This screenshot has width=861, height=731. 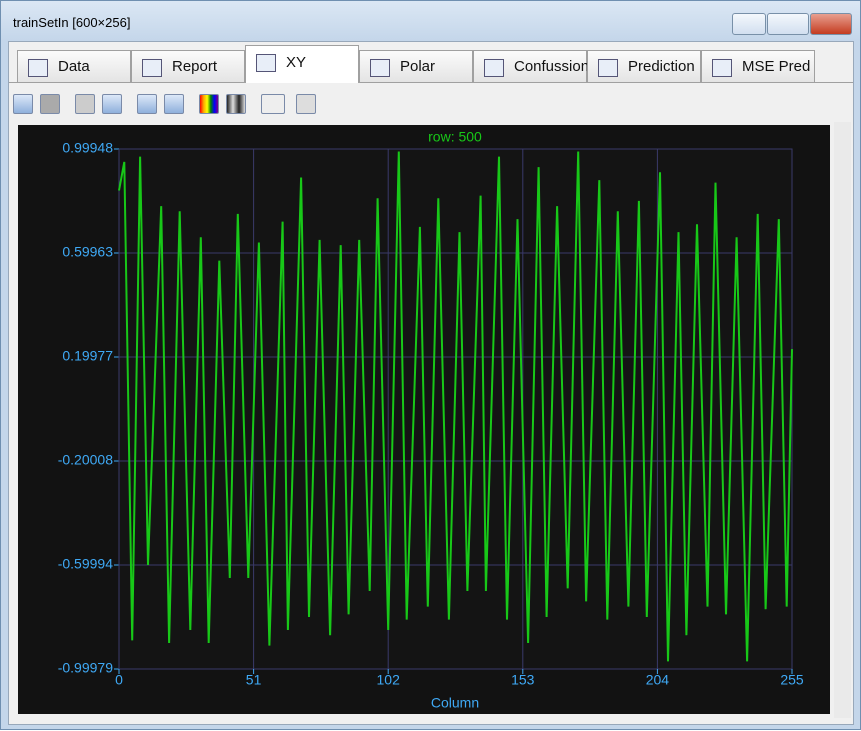 I want to click on tool-save, so click(x=23, y=104).